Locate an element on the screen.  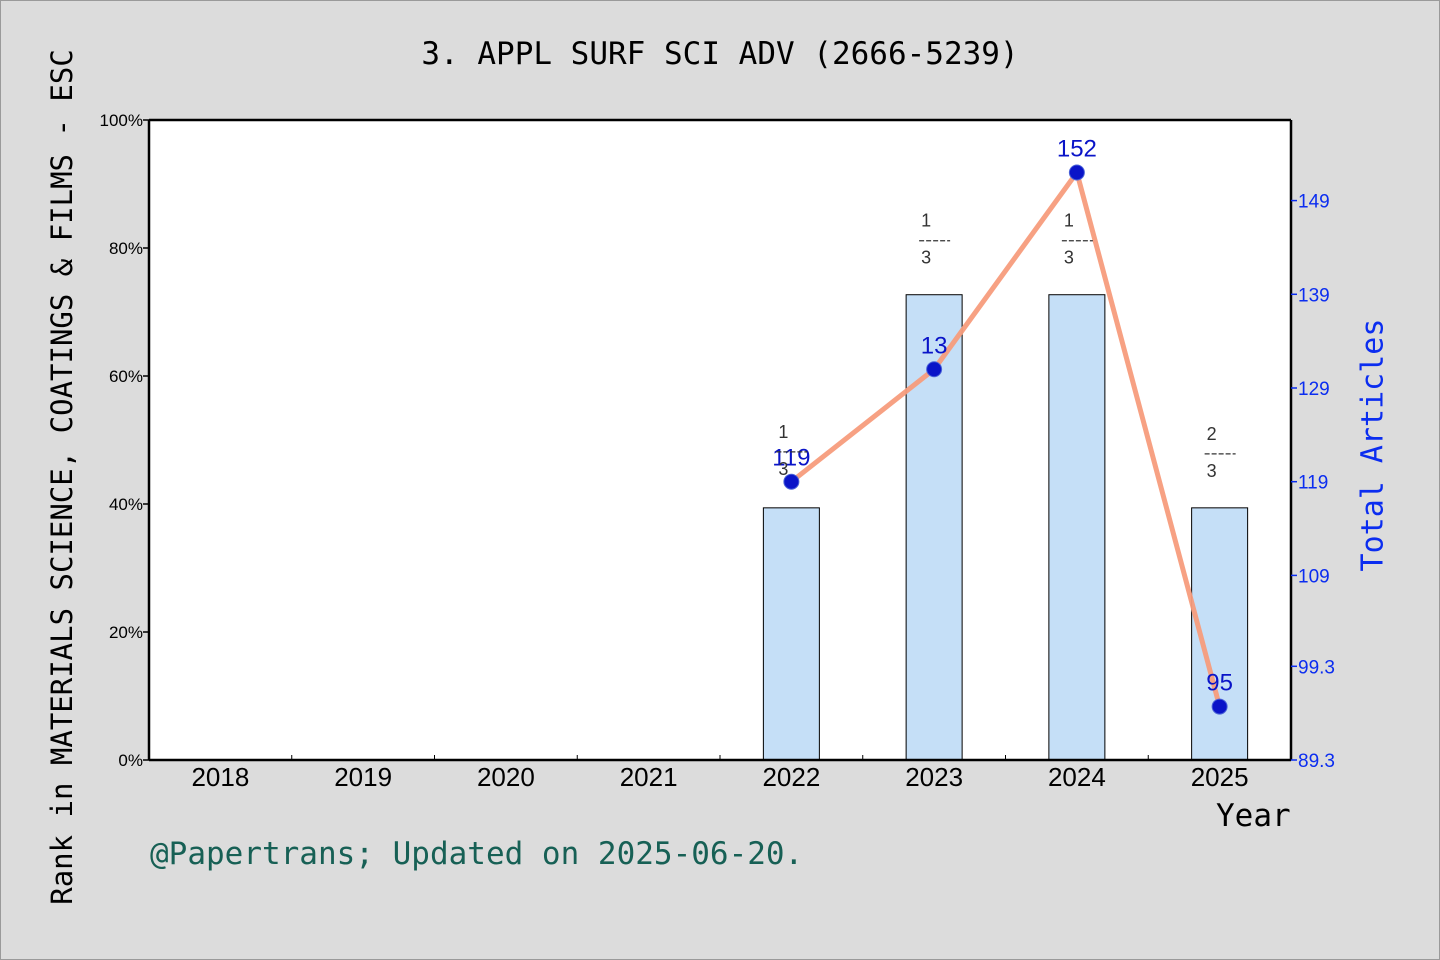
line-value-label-2022: 119 is located at coordinates (791, 458).